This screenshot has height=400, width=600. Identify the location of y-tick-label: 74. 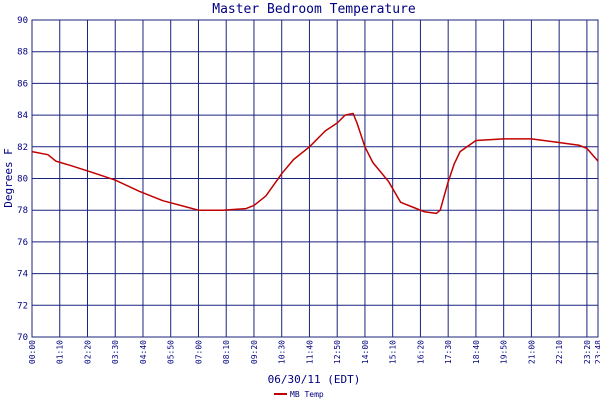
(22, 275).